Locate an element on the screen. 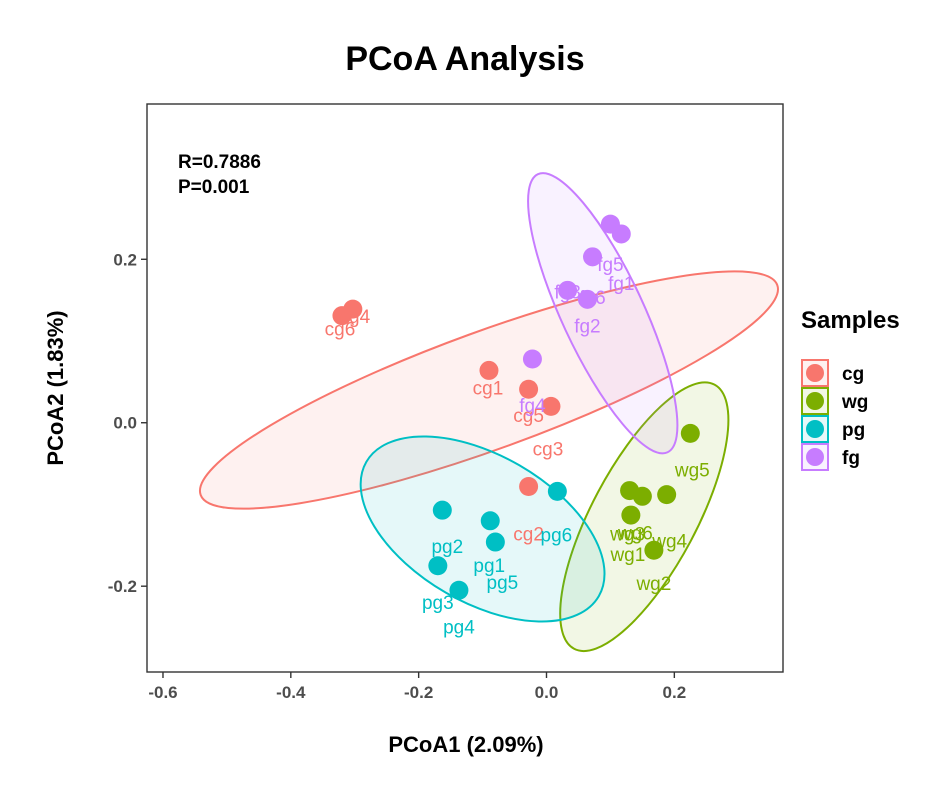  point-cg1 is located at coordinates (489, 370).